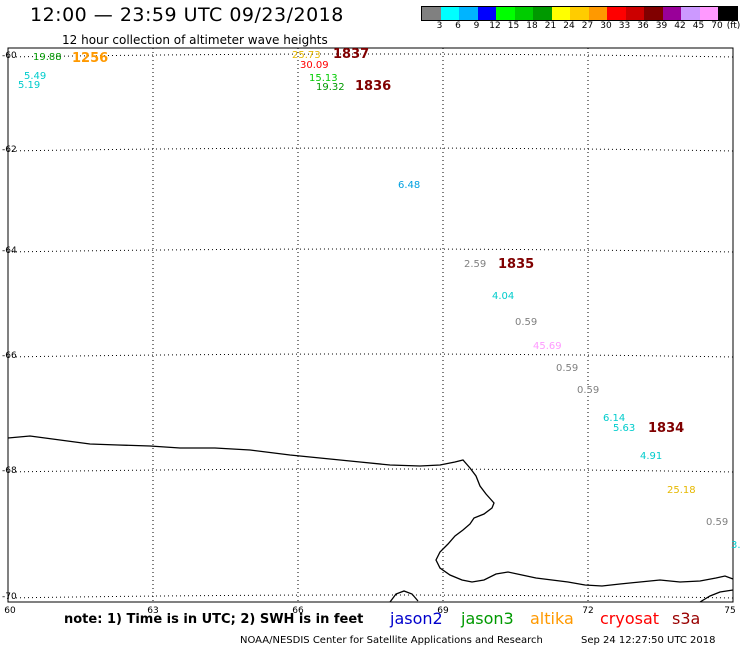 Image resolution: width=740 pixels, height=650 pixels. I want to click on wave-height-value: 5.63, so click(624, 428).